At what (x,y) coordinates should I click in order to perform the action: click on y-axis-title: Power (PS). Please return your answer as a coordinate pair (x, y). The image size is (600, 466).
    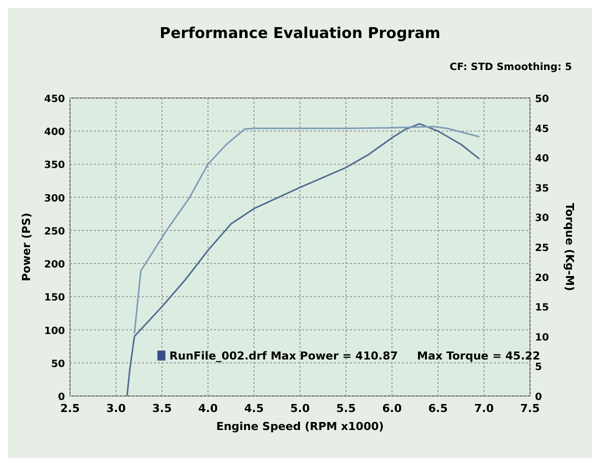
    Looking at the image, I should click on (26, 247).